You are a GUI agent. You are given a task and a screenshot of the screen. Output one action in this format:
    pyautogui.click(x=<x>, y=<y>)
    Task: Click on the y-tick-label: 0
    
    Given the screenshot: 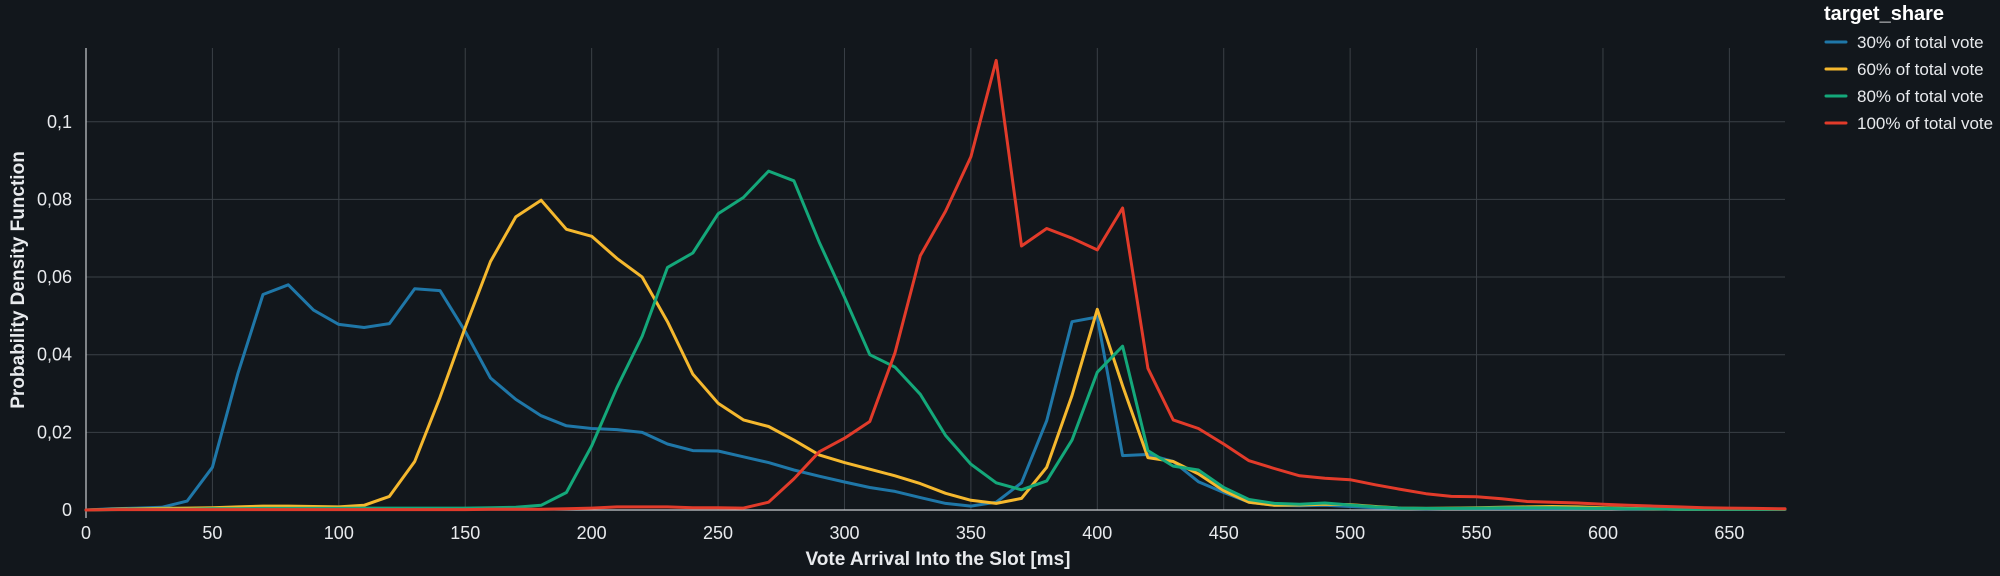 What is the action you would take?
    pyautogui.click(x=67, y=510)
    